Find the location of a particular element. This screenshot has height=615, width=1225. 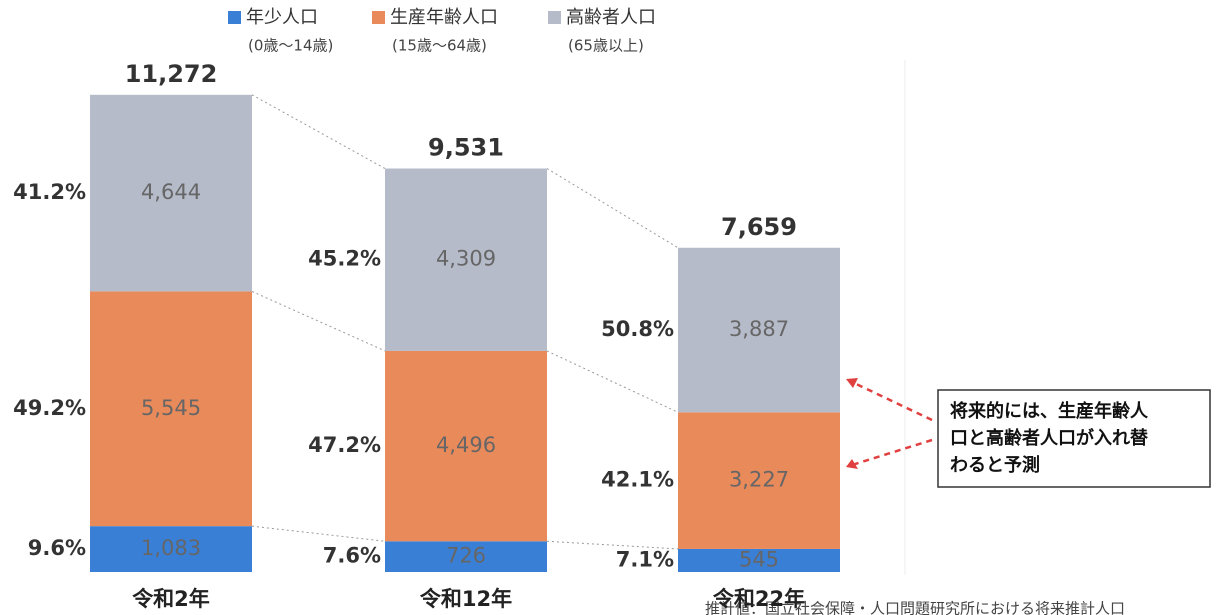

value-label: 3,227 is located at coordinates (759, 480).